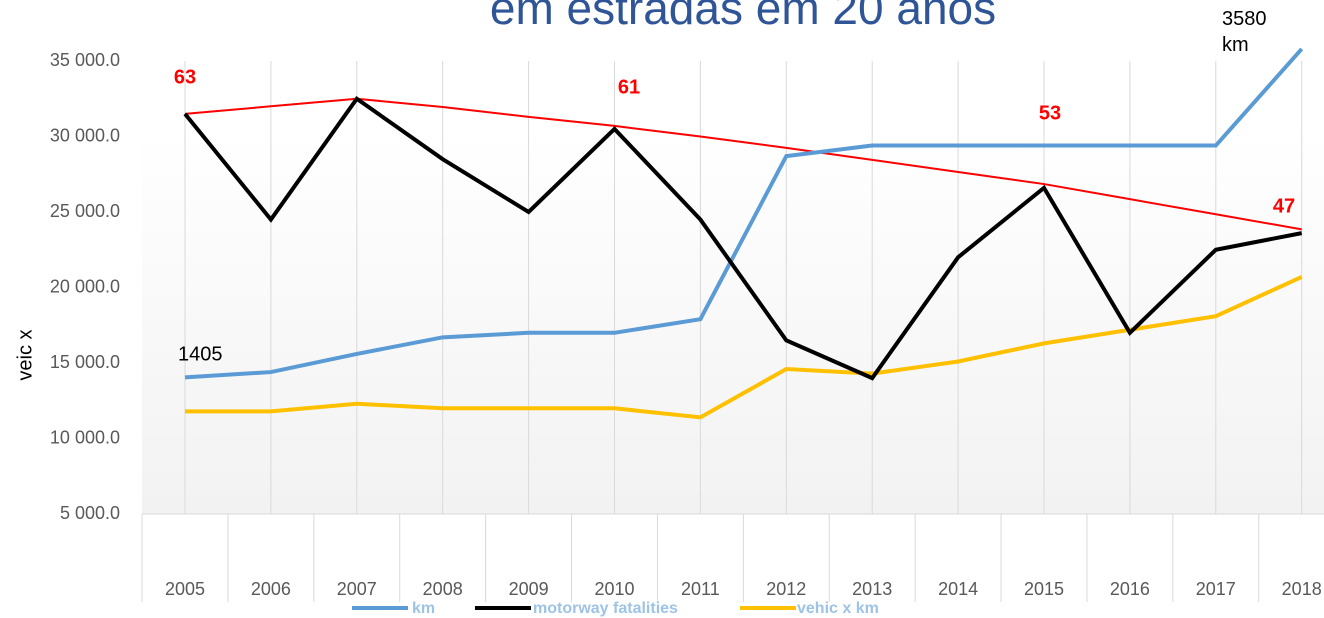  I want to click on annotation: 63, so click(185, 77).